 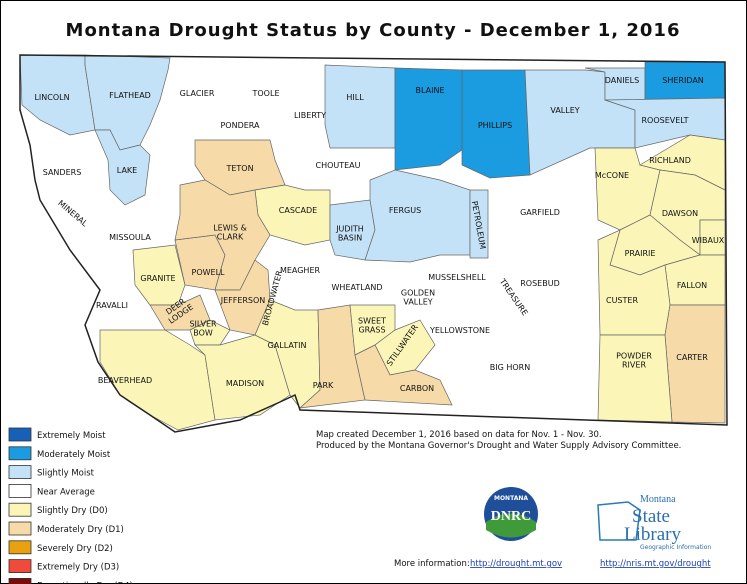 I want to click on logo-text: DNRC, so click(x=511, y=516).